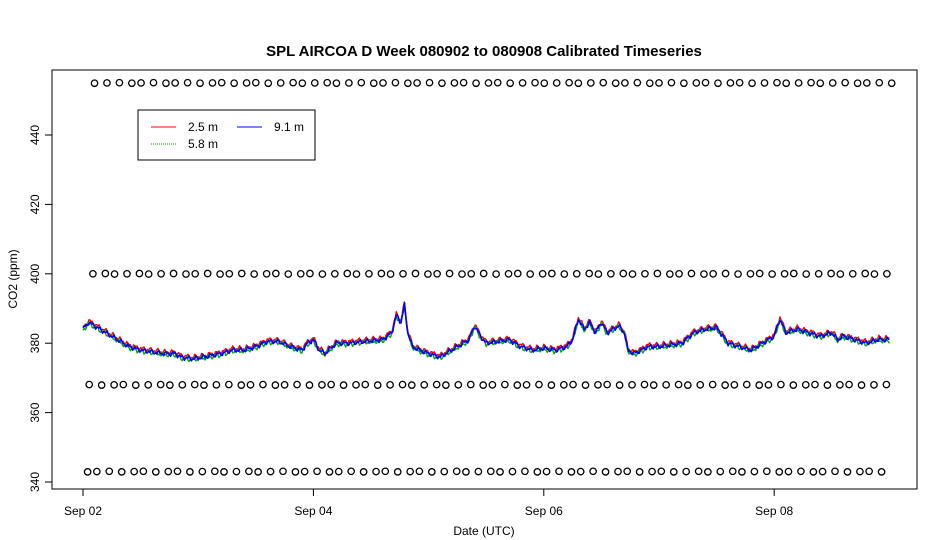 The width and height of the screenshot is (936, 540). I want to click on legend-label-2-5m: 2.5 m, so click(203, 127).